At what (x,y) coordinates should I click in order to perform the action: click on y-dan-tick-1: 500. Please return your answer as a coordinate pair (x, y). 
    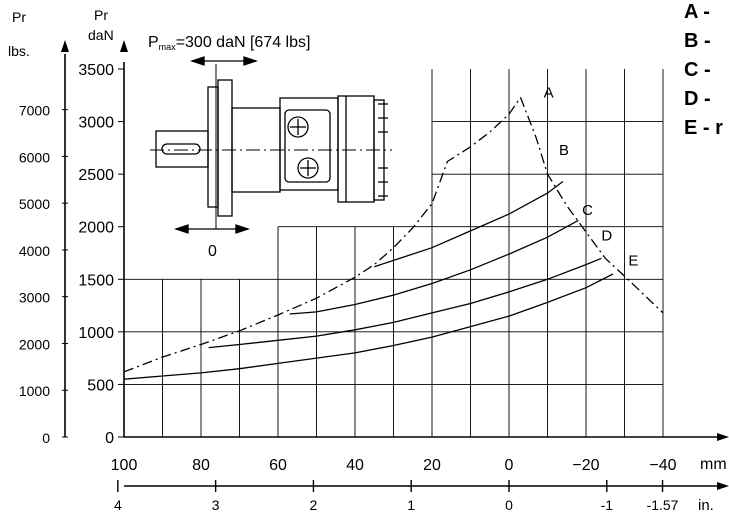
    Looking at the image, I should click on (100, 385).